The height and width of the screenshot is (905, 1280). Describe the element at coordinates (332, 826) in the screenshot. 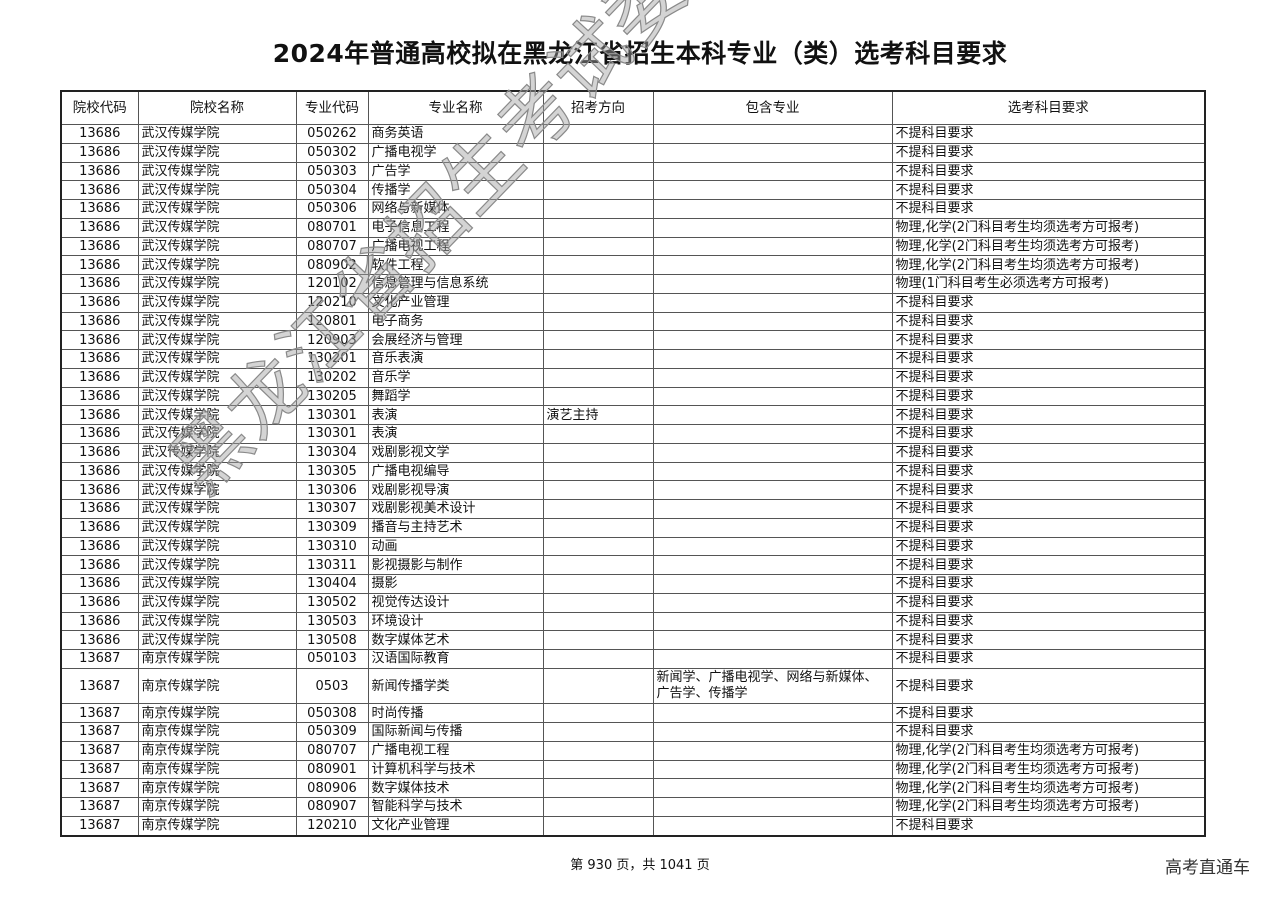

I see `cell-major-code: 120210` at that location.